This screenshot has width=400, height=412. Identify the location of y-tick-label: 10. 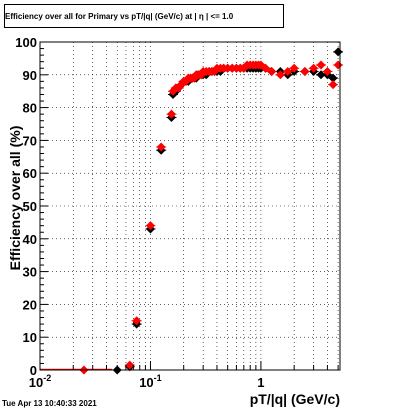
(30, 337).